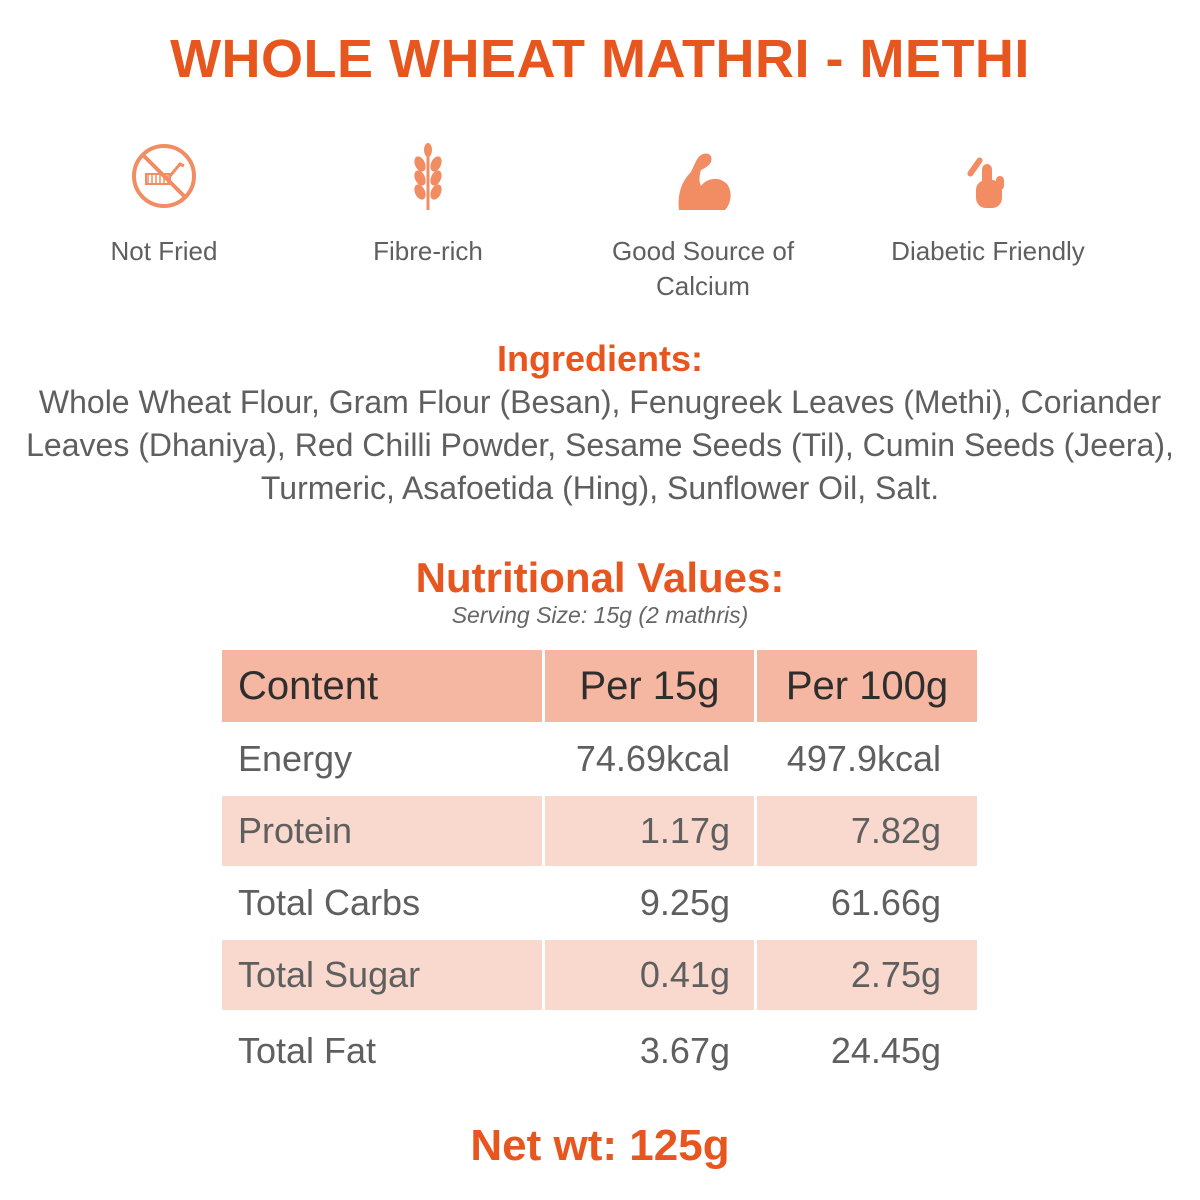 The width and height of the screenshot is (1200, 1200). Describe the element at coordinates (648, 902) in the screenshot. I see `nutrient-per-15g: 9.25g` at that location.